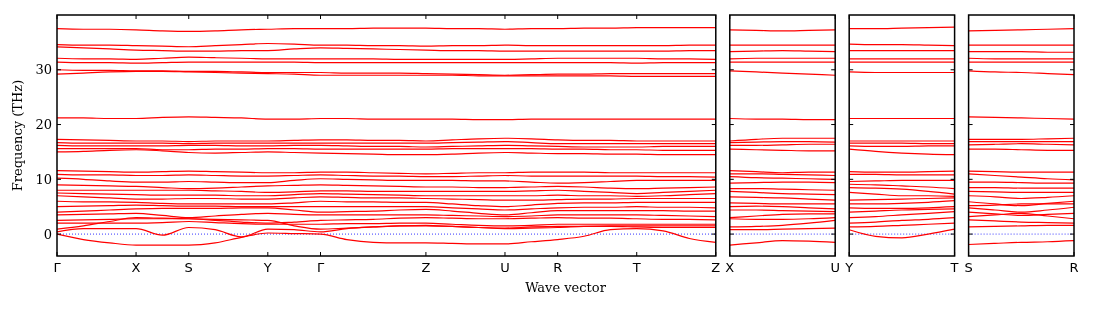 This screenshot has height=310, width=1096. What do you see at coordinates (43, 70) in the screenshot?
I see `y-tick-label: 30` at bounding box center [43, 70].